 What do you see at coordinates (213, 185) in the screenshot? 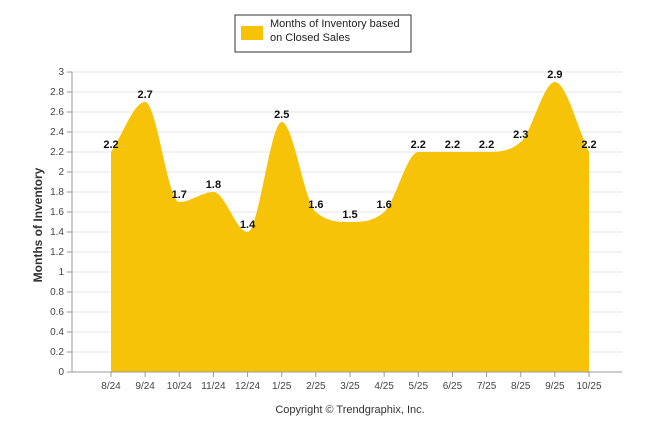
I see `data-label: 1.8` at bounding box center [213, 185].